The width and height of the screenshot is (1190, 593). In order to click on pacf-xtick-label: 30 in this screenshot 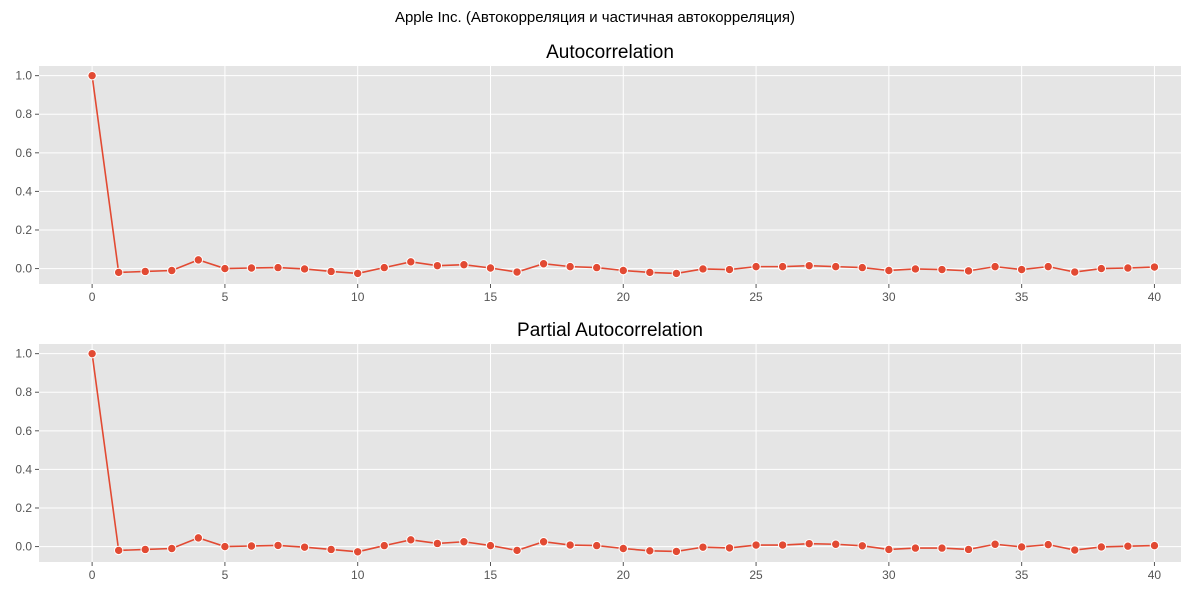, I will do `click(889, 575)`.